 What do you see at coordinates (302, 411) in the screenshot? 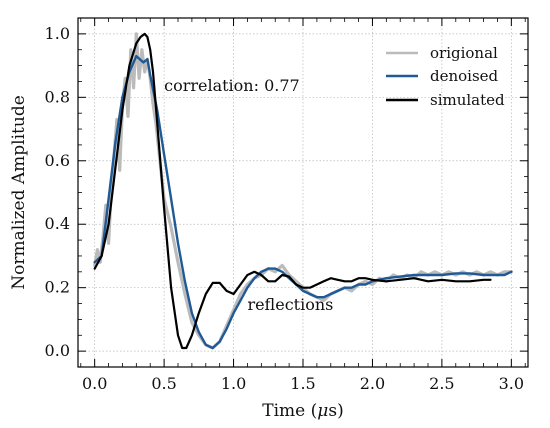
I see `x-axis-label: Time (μs)` at bounding box center [302, 411].